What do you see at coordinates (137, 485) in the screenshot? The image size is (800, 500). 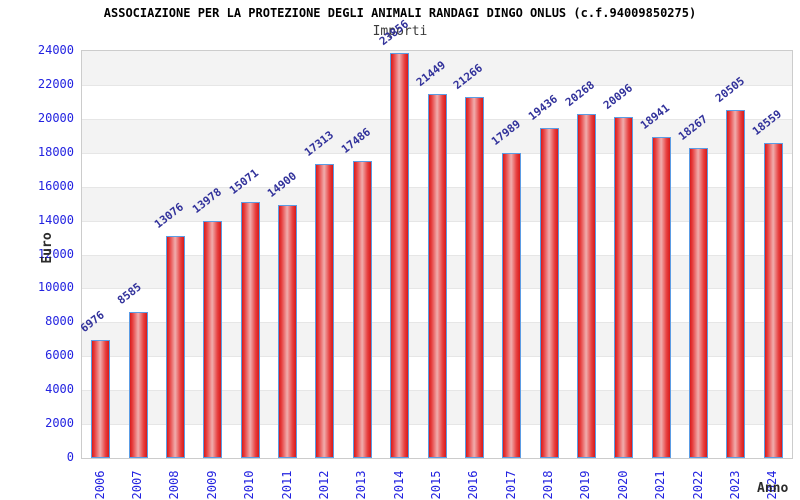 I see `x-tick-label-2007: 2007` at bounding box center [137, 485].